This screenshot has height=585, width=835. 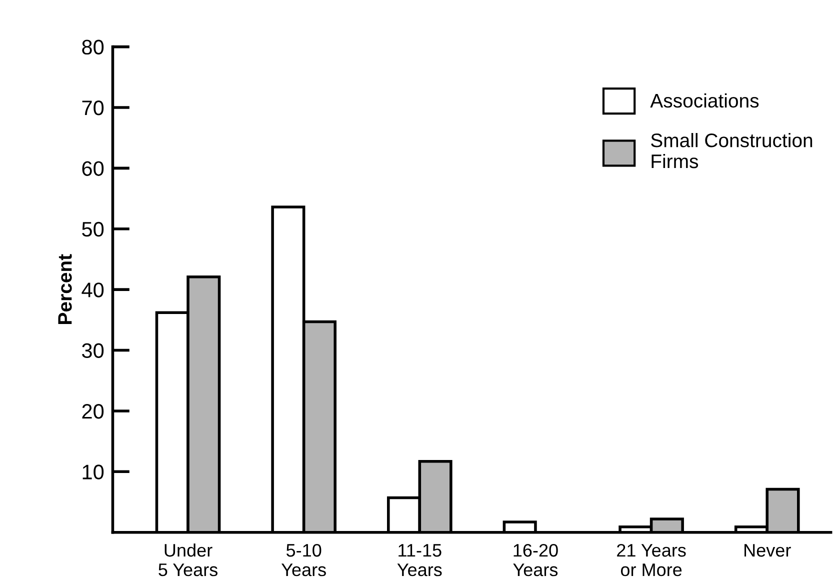 I want to click on y-tick-label: 70, so click(x=93, y=108).